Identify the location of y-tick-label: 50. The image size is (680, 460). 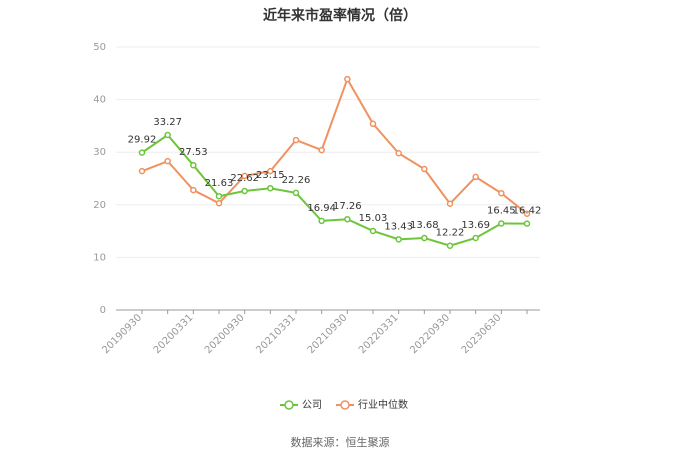
(99, 47).